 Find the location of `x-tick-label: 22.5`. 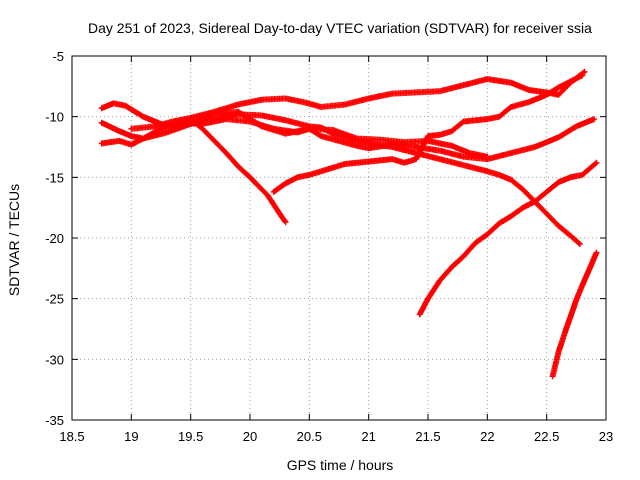

x-tick-label: 22.5 is located at coordinates (546, 436).